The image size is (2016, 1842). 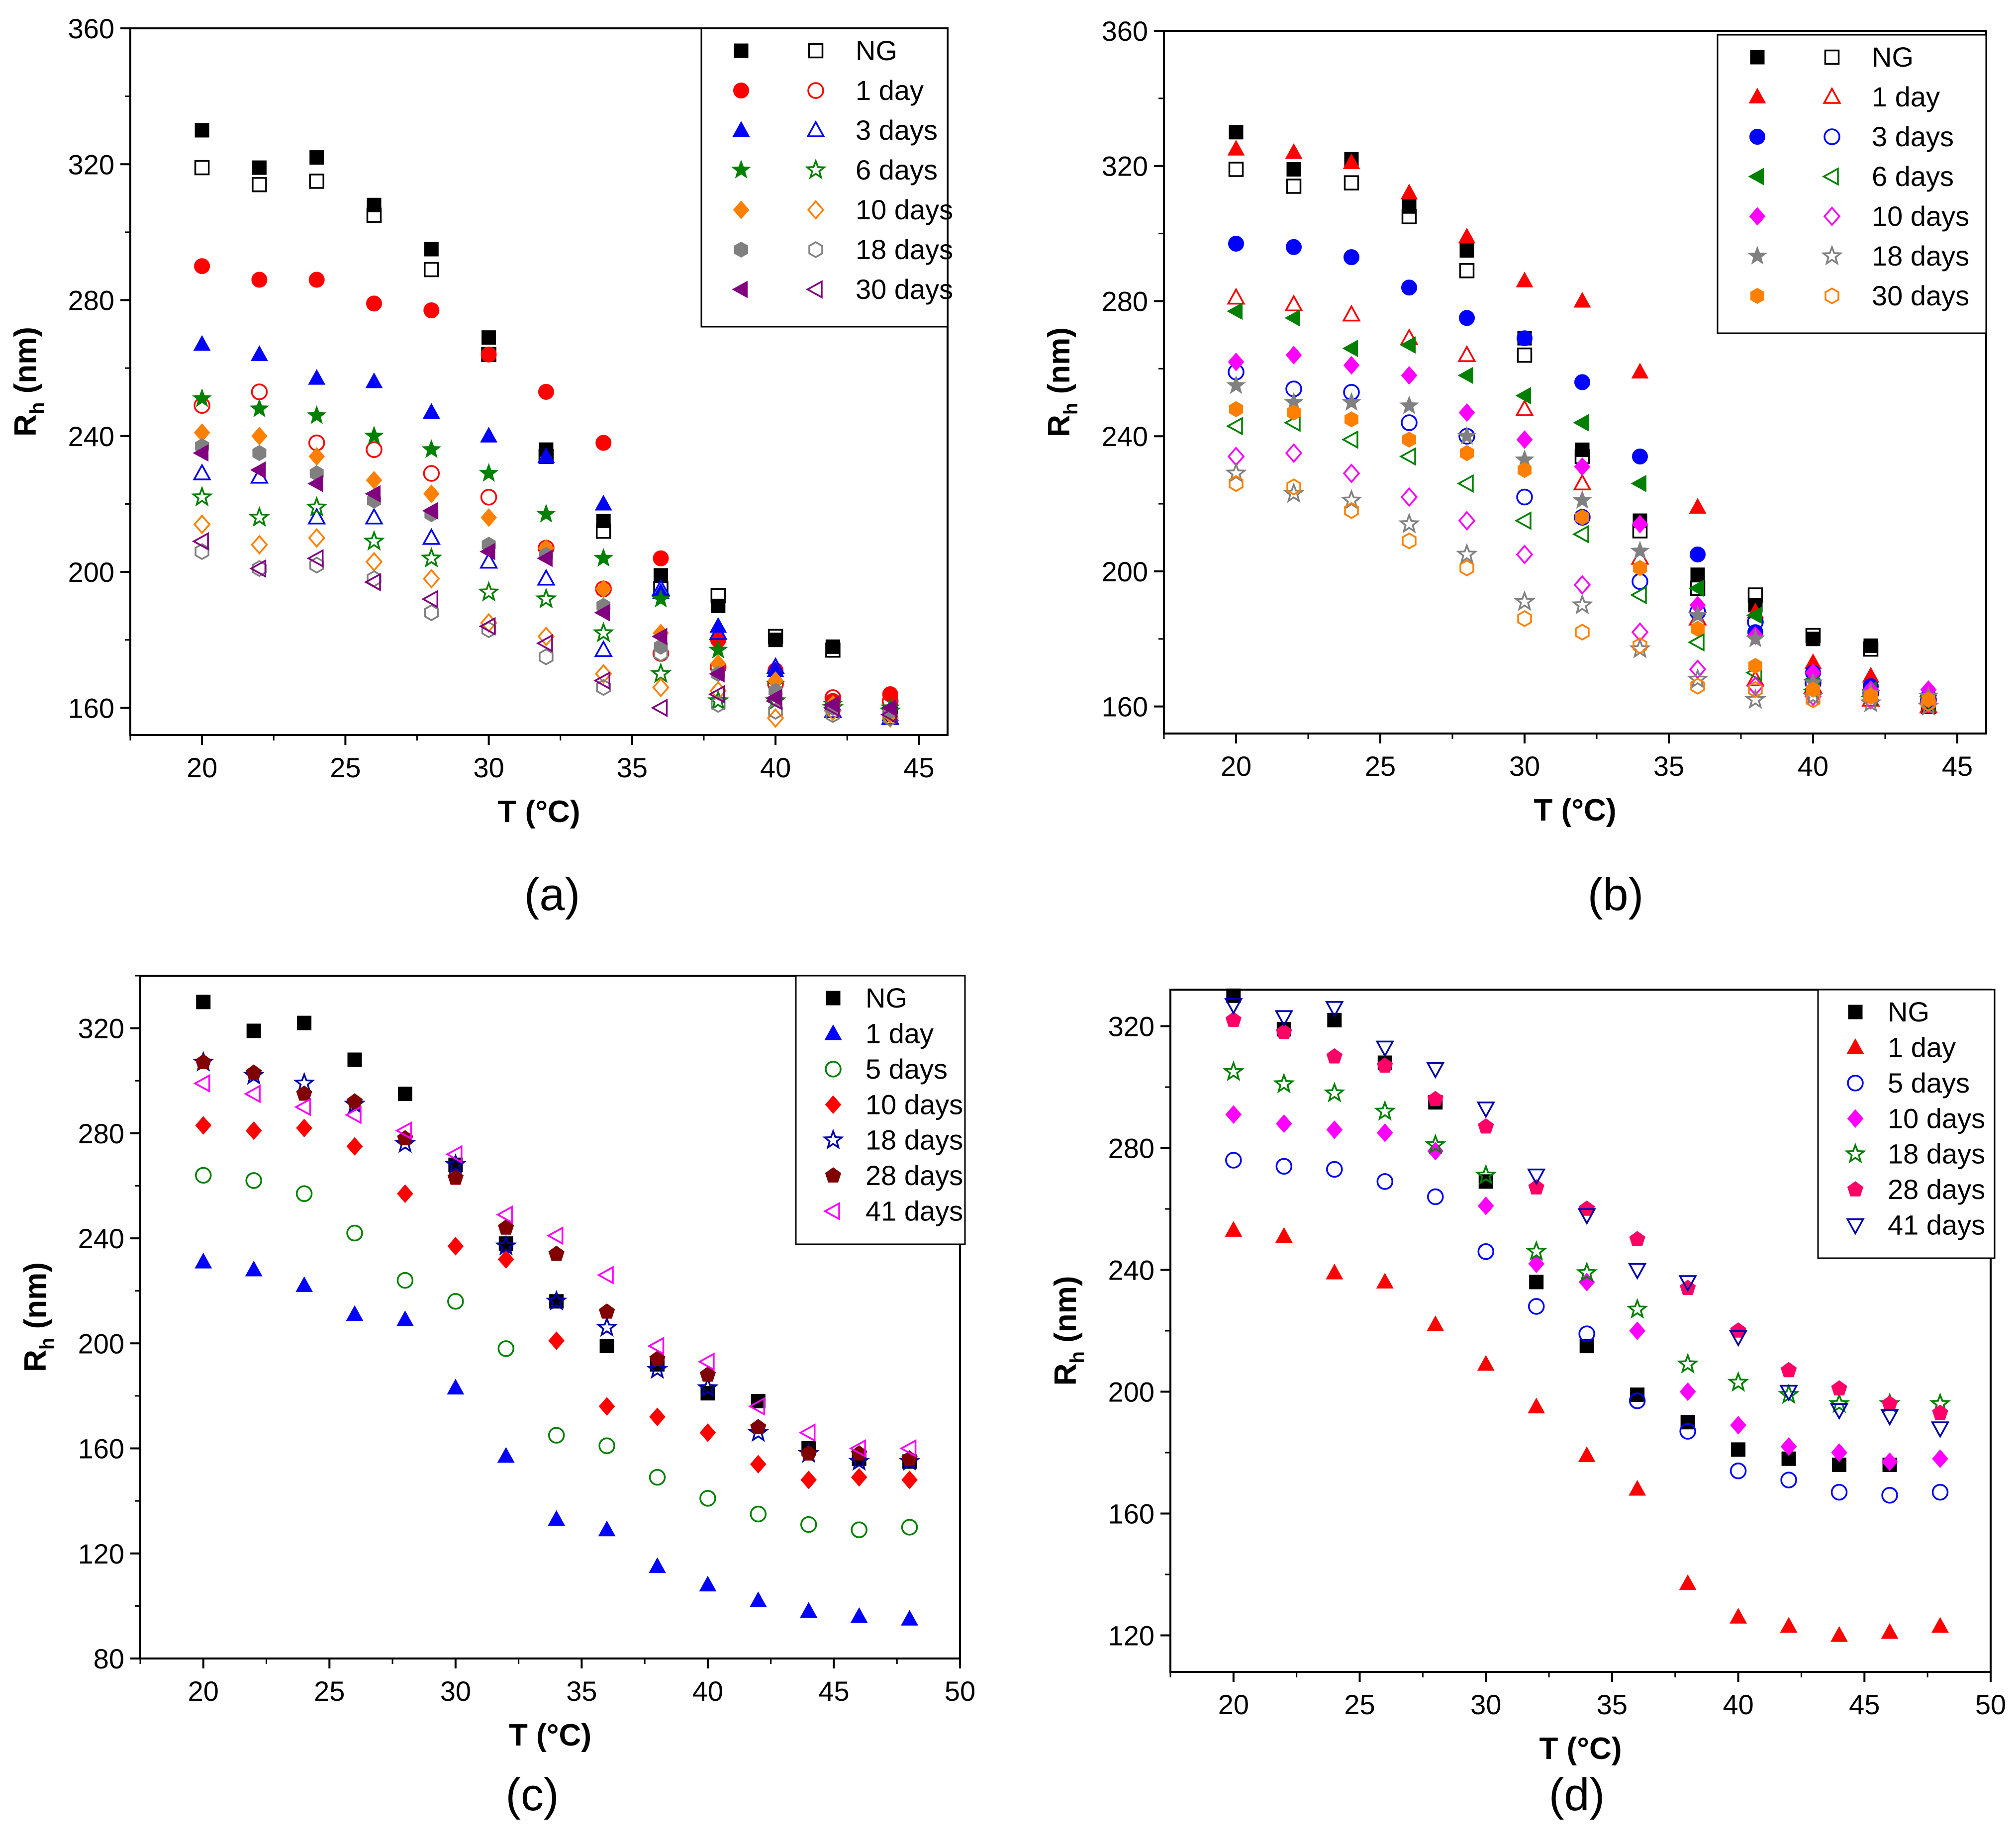 I want to click on legend-marker-open, so click(x=815, y=90).